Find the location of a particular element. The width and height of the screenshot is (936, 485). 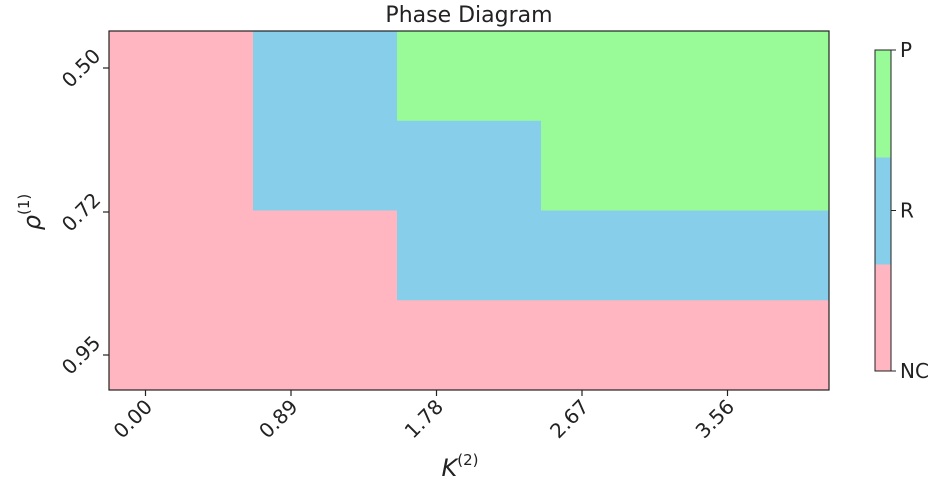

y-tick-label: 0.72 is located at coordinates (81, 212).